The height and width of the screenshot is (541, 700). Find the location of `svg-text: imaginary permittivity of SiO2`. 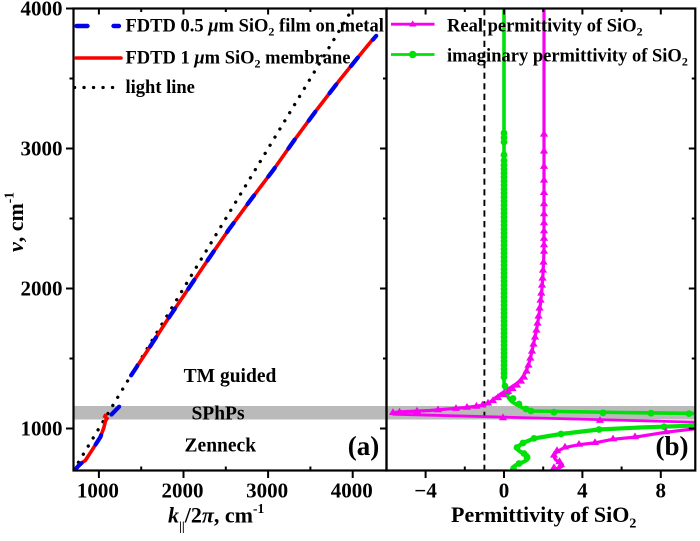

svg-text: imaginary permittivity of SiO2 is located at coordinates (567, 57).